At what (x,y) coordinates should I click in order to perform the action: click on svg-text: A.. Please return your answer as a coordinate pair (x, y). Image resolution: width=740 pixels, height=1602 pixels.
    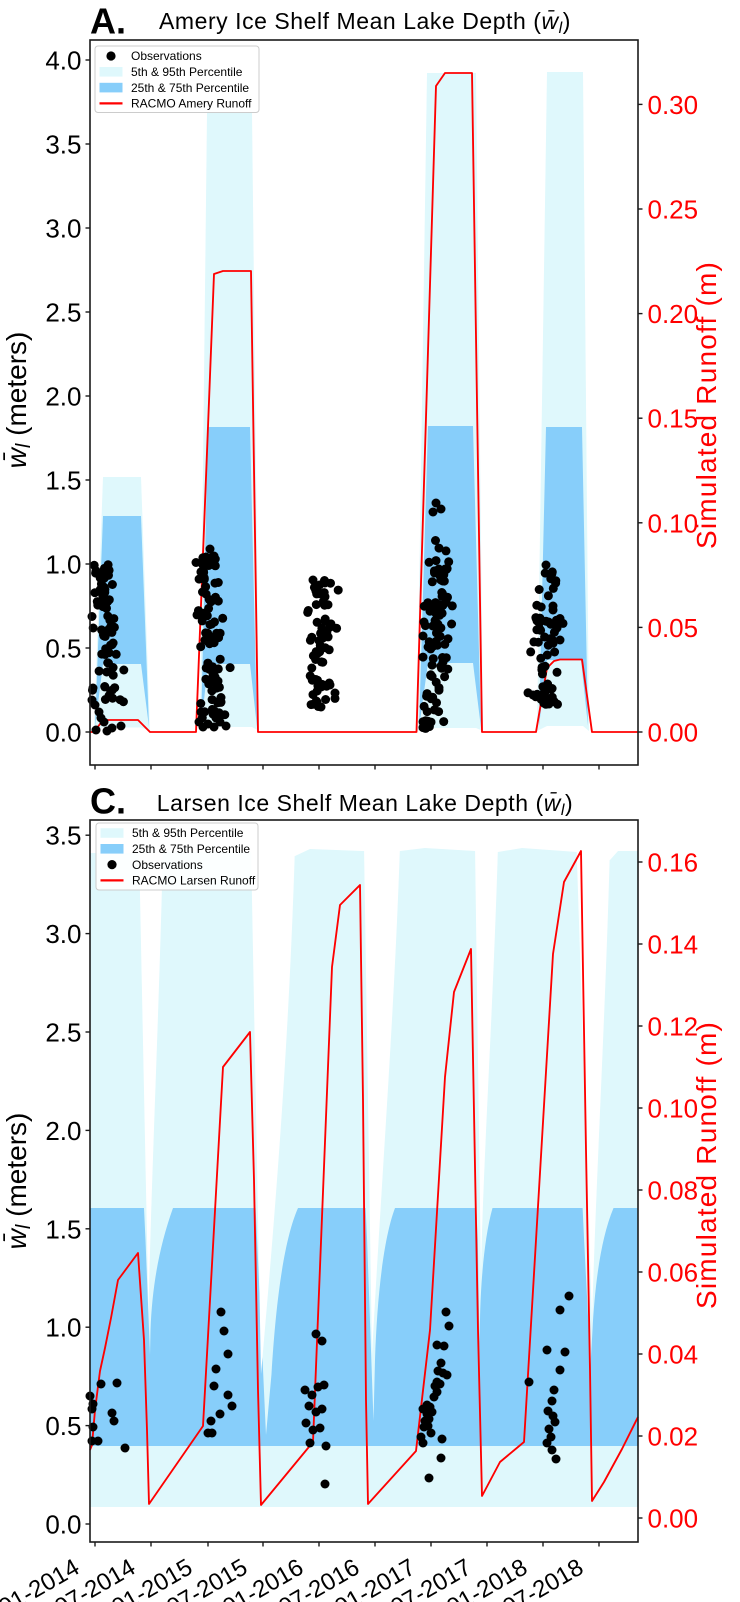
    Looking at the image, I should click on (108, 21).